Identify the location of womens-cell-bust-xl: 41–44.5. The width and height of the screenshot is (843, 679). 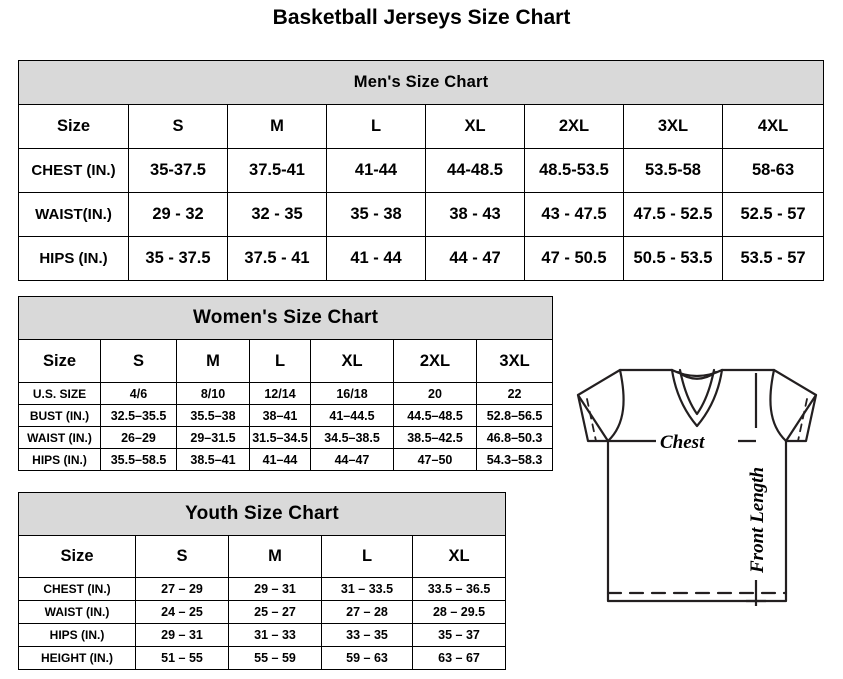
(352, 415).